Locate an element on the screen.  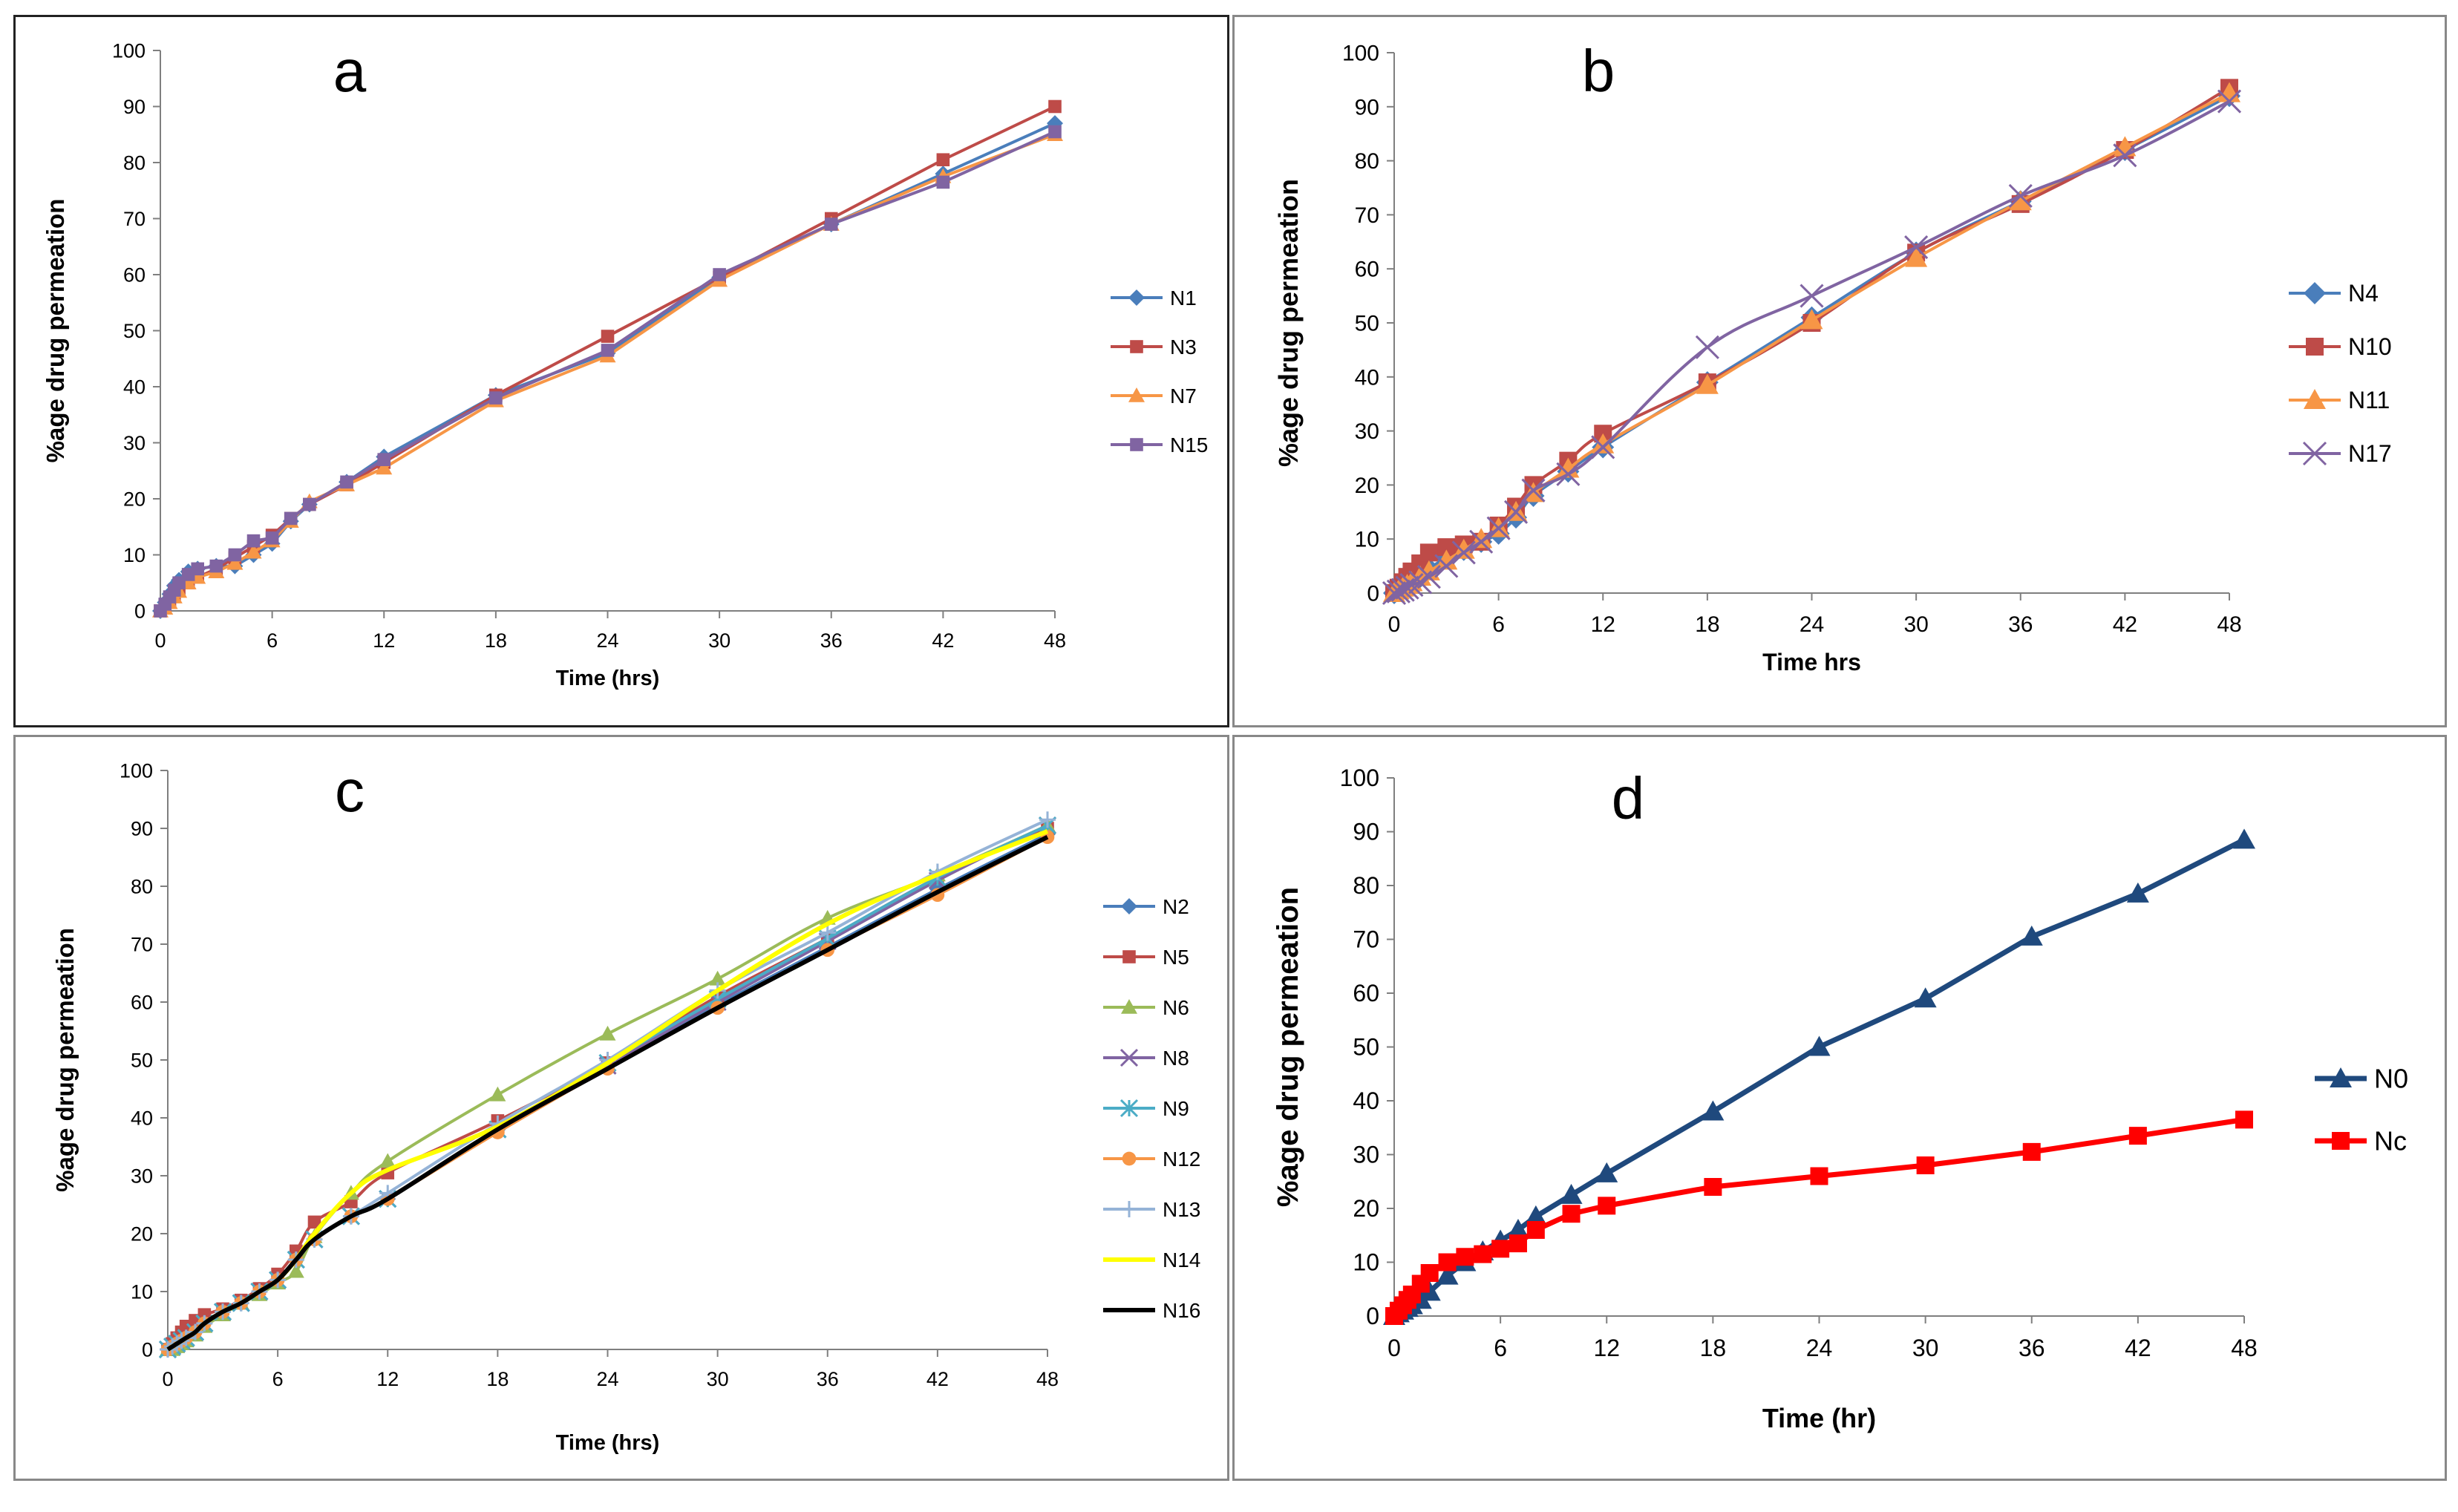
legend-label-N16: N16 is located at coordinates (1182, 1311).